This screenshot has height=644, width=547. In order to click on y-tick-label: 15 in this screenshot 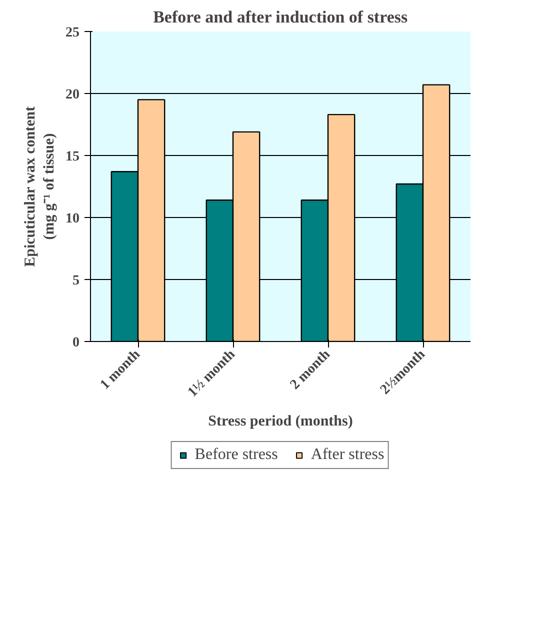, I will do `click(73, 157)`.